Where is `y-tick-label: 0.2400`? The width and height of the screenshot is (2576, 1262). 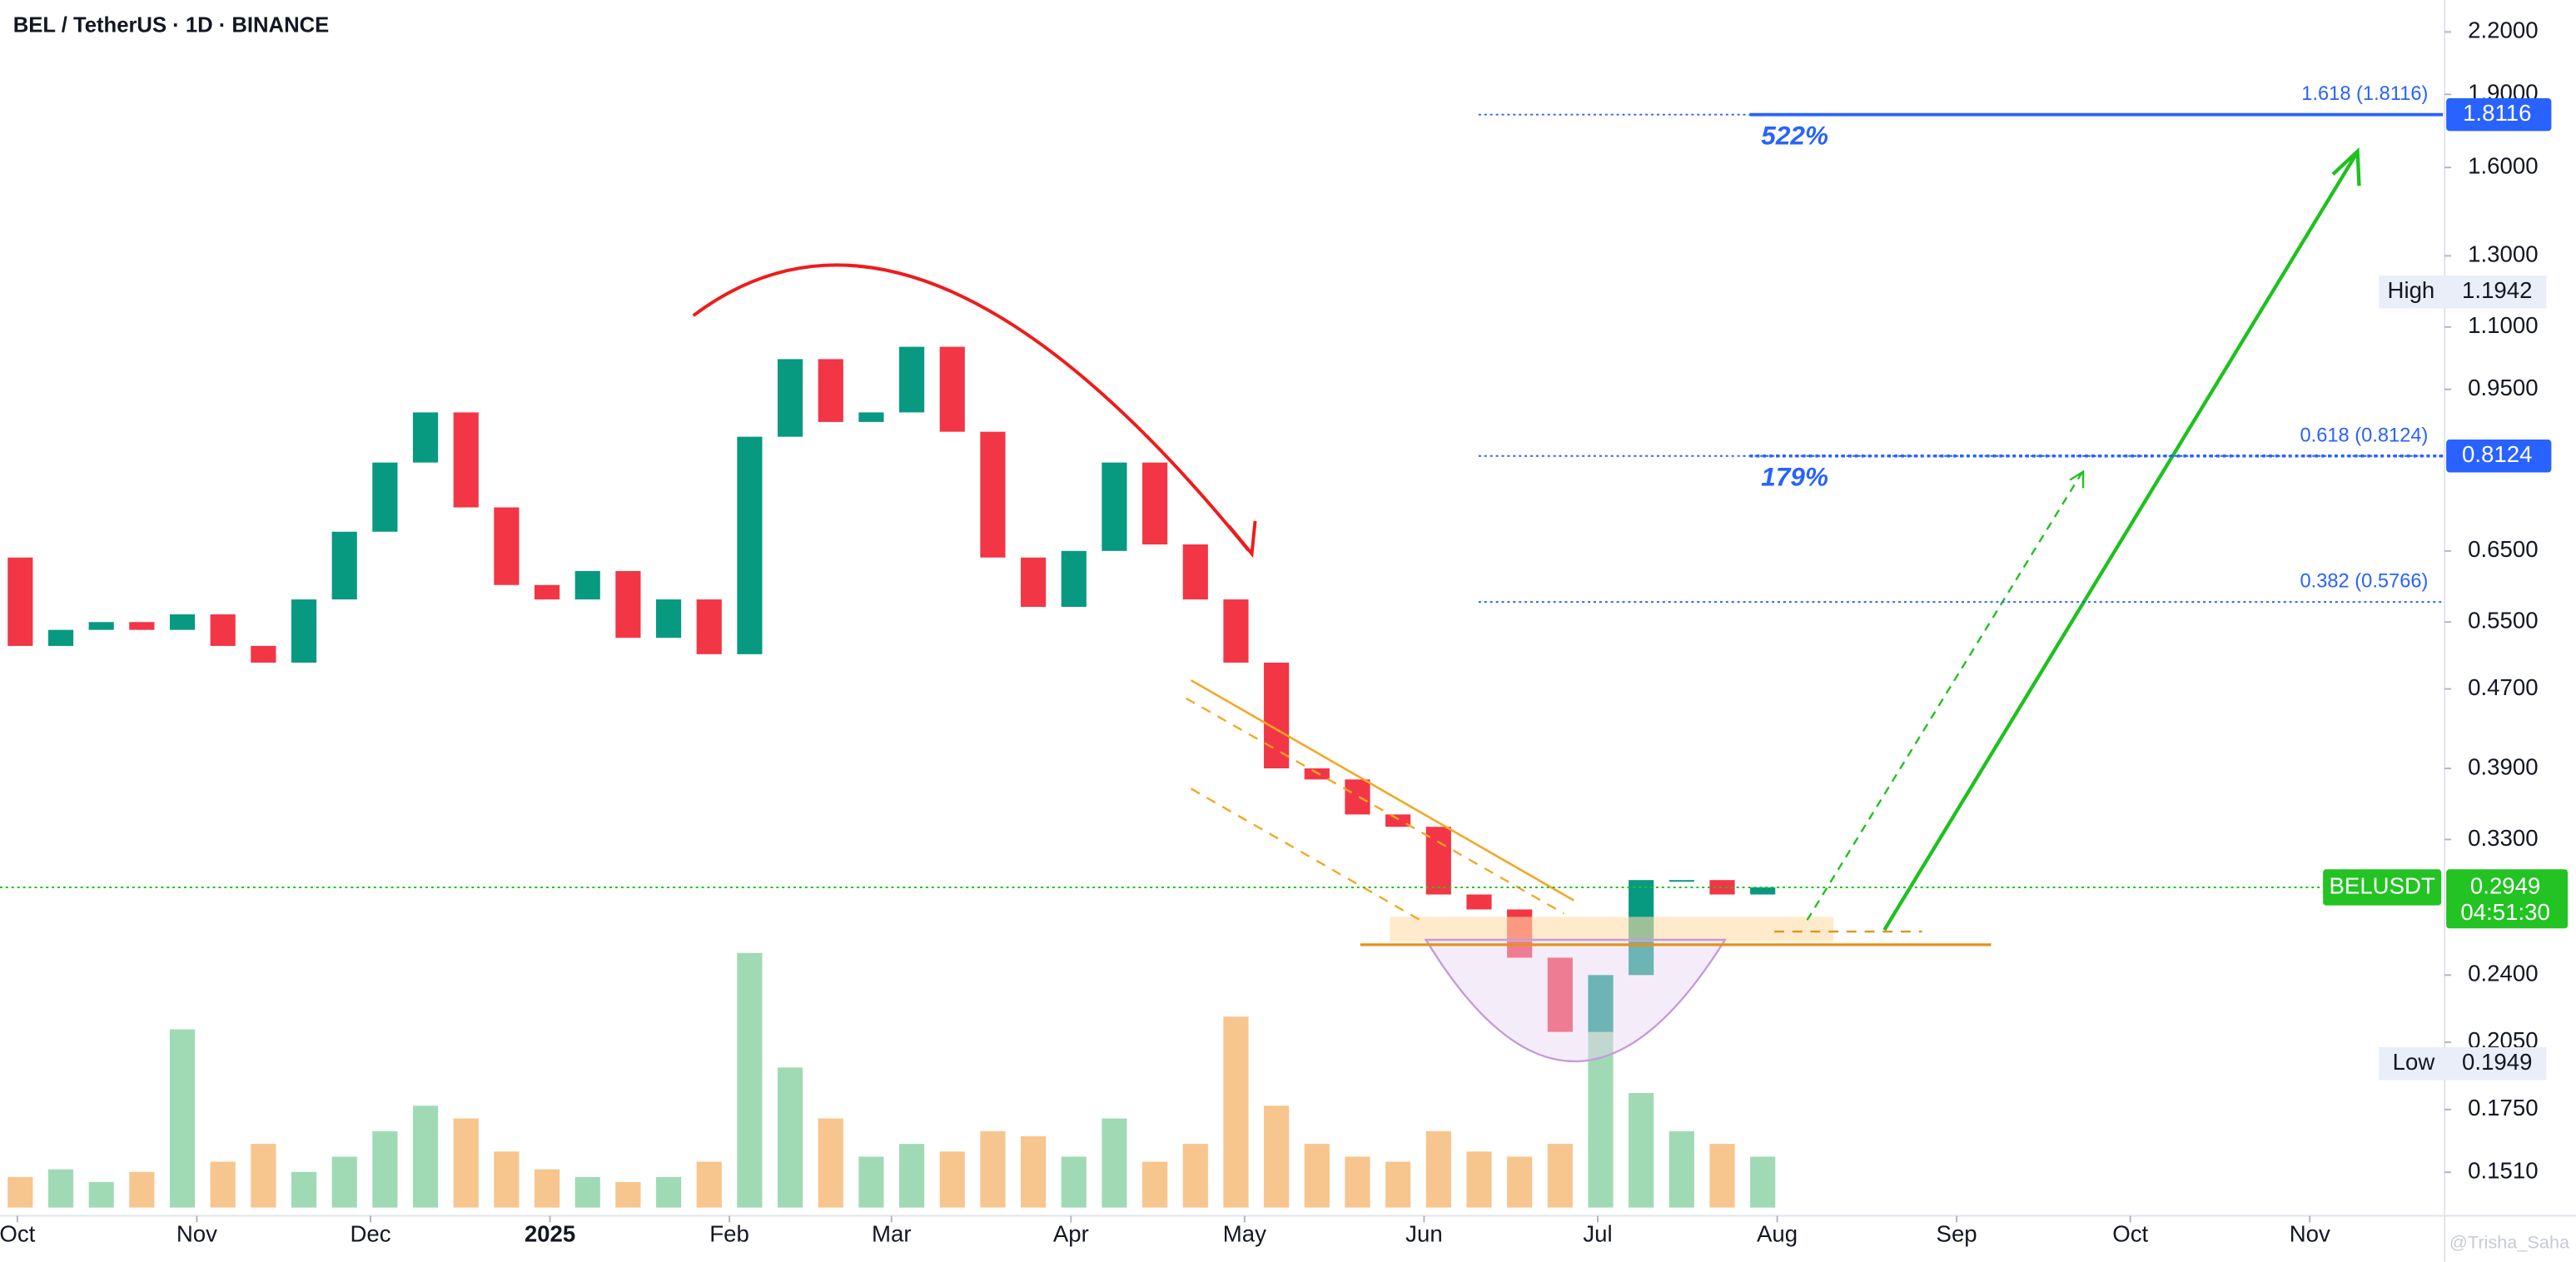
y-tick-label: 0.2400 is located at coordinates (2503, 974).